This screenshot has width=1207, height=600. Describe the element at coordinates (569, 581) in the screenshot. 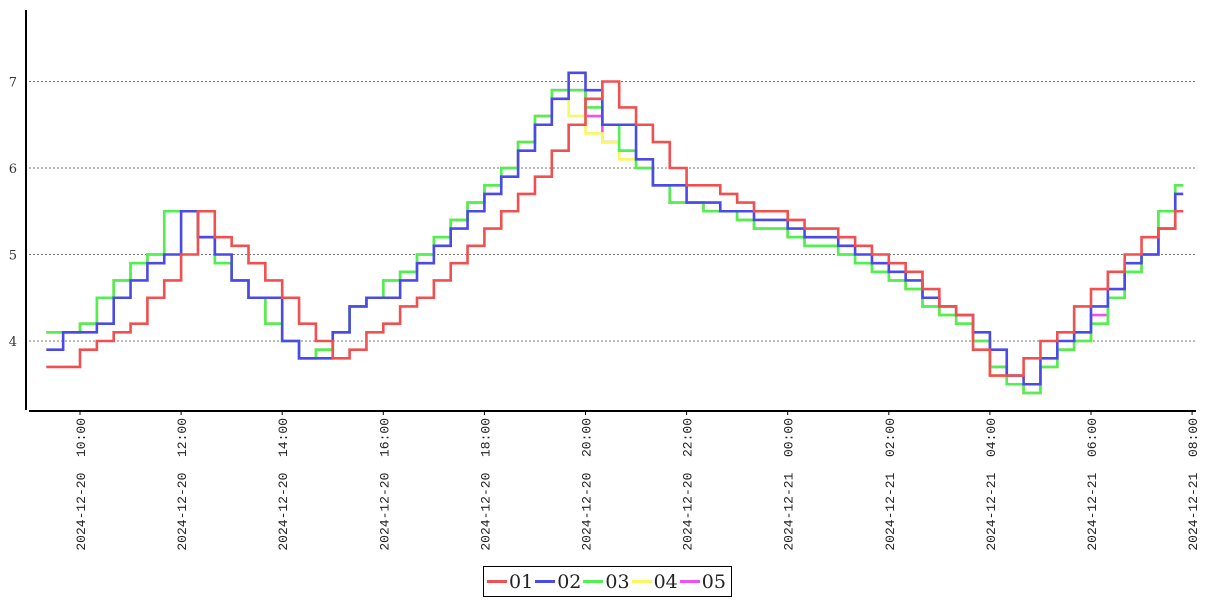

I see `legend-label: 02` at that location.